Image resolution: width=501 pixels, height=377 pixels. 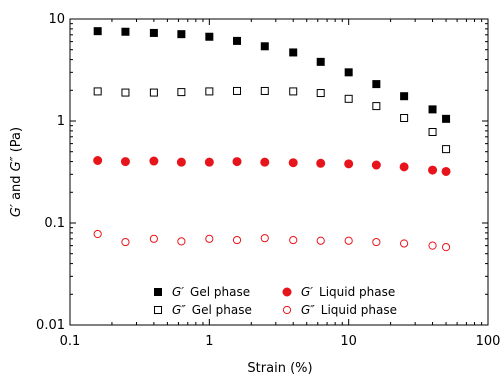 I want to click on y-tick-label: 0.1, so click(x=54, y=223).